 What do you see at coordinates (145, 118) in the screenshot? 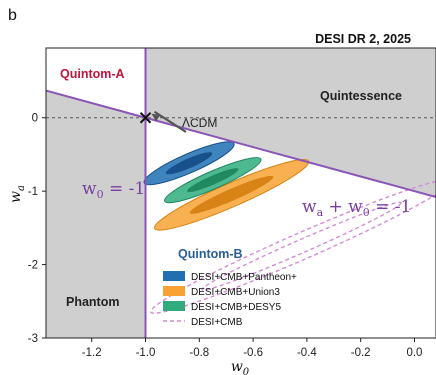
I see `lcdm-marker` at bounding box center [145, 118].